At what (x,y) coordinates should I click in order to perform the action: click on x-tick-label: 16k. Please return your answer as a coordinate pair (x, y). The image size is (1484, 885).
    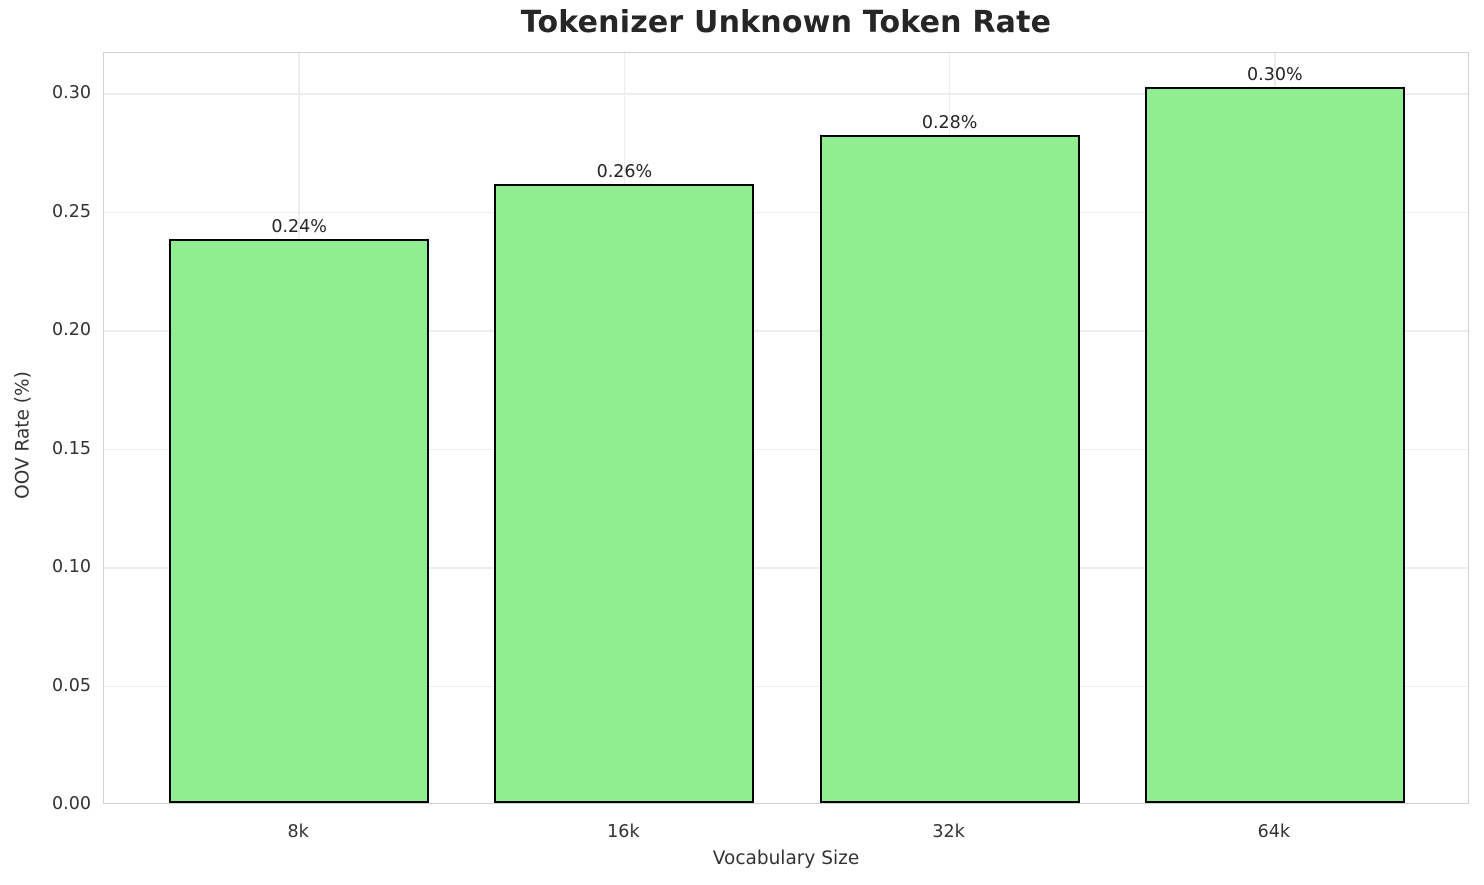
    Looking at the image, I should click on (623, 832).